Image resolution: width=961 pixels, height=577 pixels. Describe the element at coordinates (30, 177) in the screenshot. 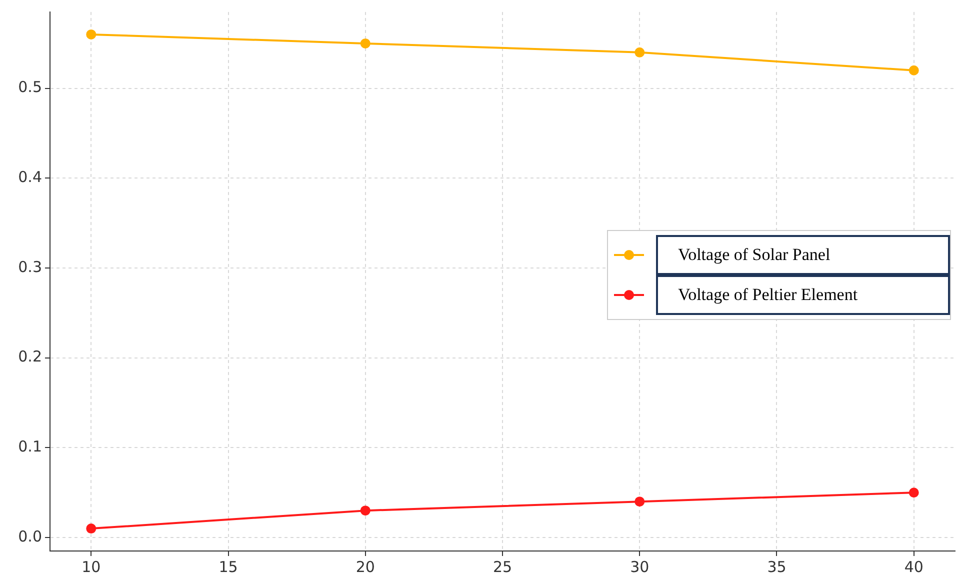

I see `y-tick-label: 0.4` at that location.